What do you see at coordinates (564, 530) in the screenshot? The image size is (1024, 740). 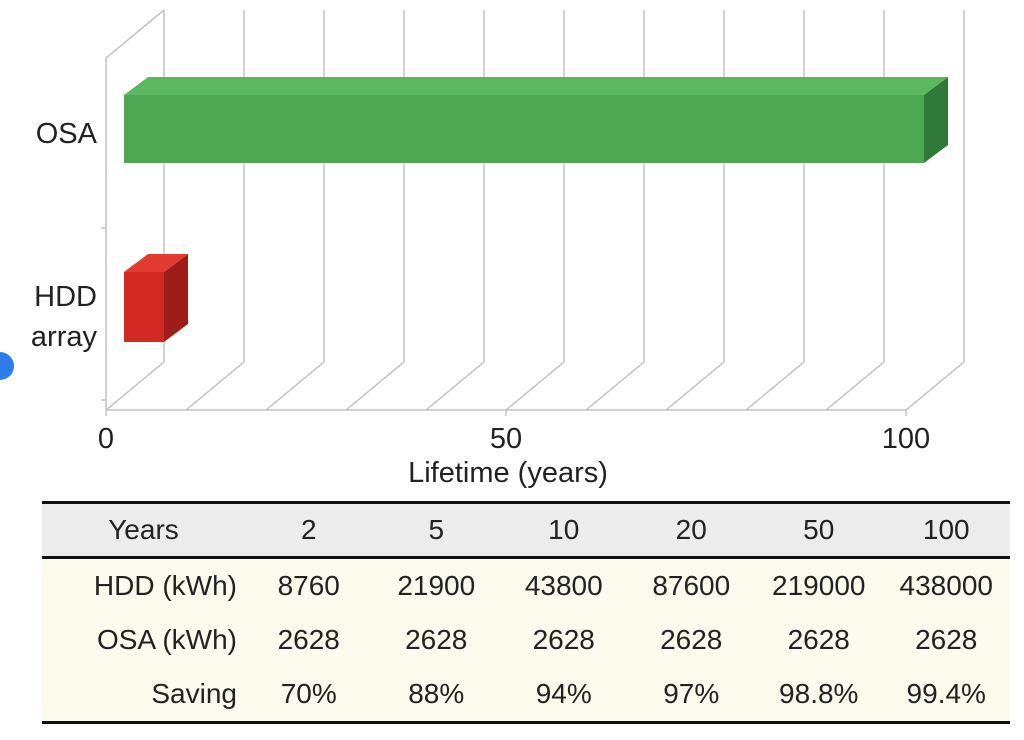 I see `table-header-cell: 10` at bounding box center [564, 530].